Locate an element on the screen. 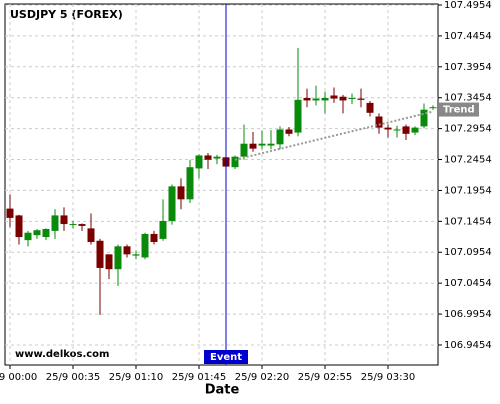  trend-line is located at coordinates (334, 135).